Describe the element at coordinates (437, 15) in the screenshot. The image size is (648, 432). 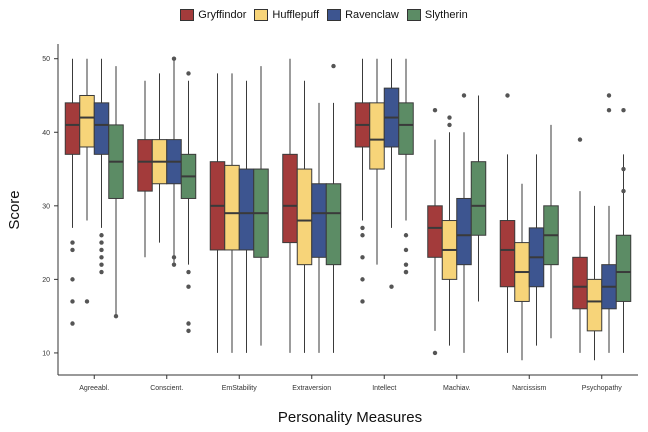
I see `legend-item-slytherin: Slytherin` at that location.